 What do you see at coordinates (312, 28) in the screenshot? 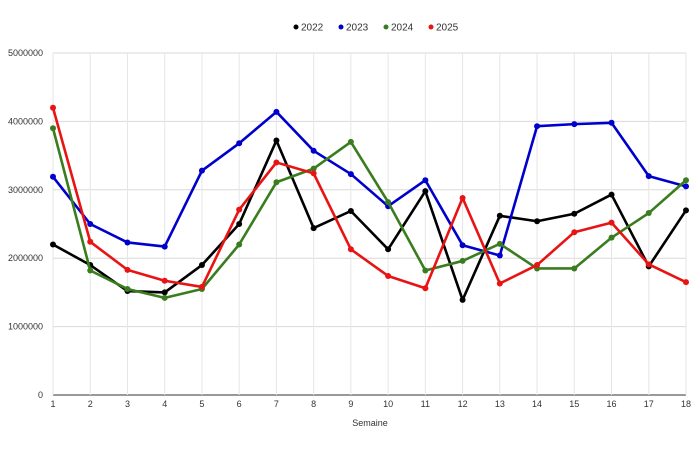
I see `legend-label-2022: 2022` at bounding box center [312, 28].